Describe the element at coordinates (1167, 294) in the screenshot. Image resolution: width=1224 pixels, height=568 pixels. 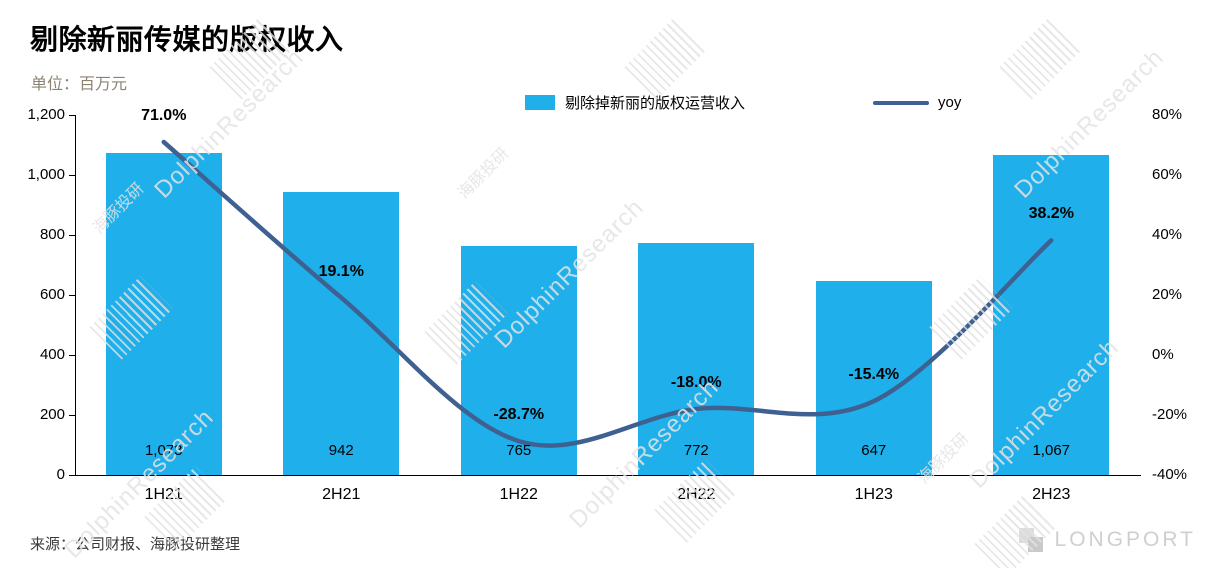
I see `y2-axis-tick-label: 20%` at that location.